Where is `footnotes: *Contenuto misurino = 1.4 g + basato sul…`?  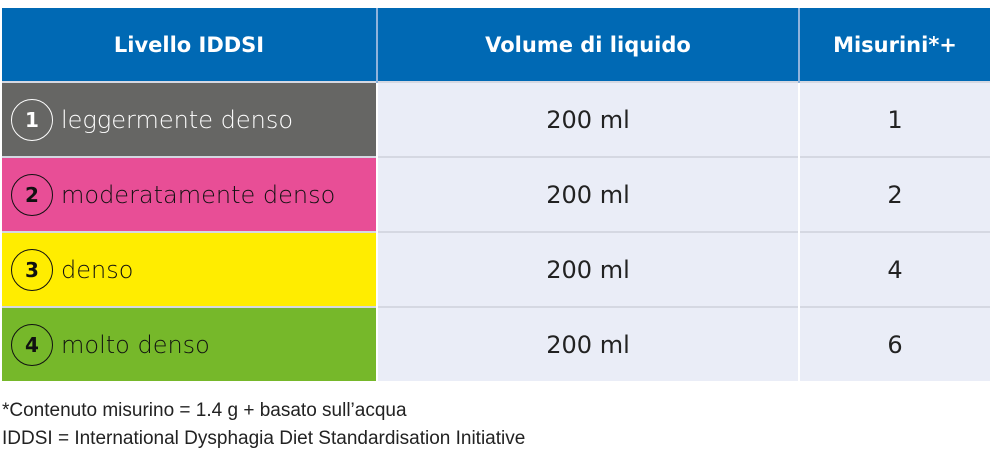
footnotes: *Contenuto misurino = 1.4 g + basato sul… is located at coordinates (263, 425).